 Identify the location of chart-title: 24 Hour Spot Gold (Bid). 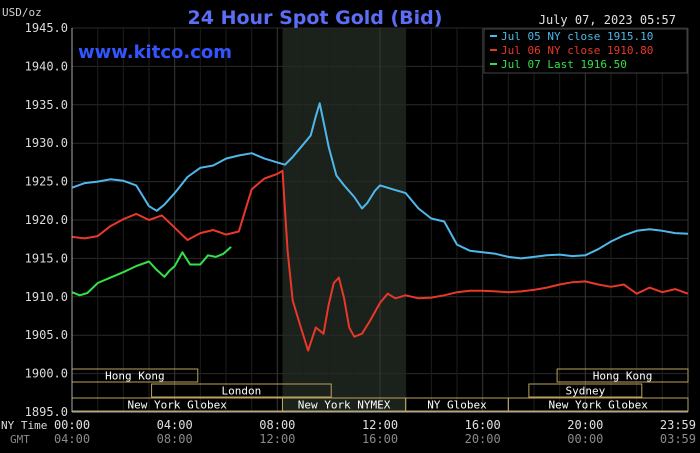
(315, 18).